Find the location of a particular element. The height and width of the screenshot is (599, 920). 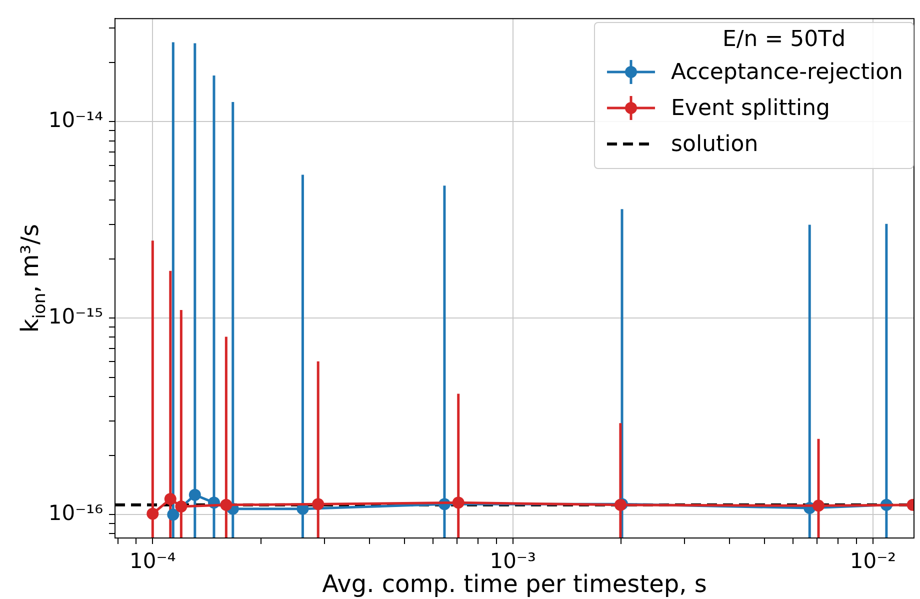

y-axis-title: kion, m³/s is located at coordinates (33, 278).